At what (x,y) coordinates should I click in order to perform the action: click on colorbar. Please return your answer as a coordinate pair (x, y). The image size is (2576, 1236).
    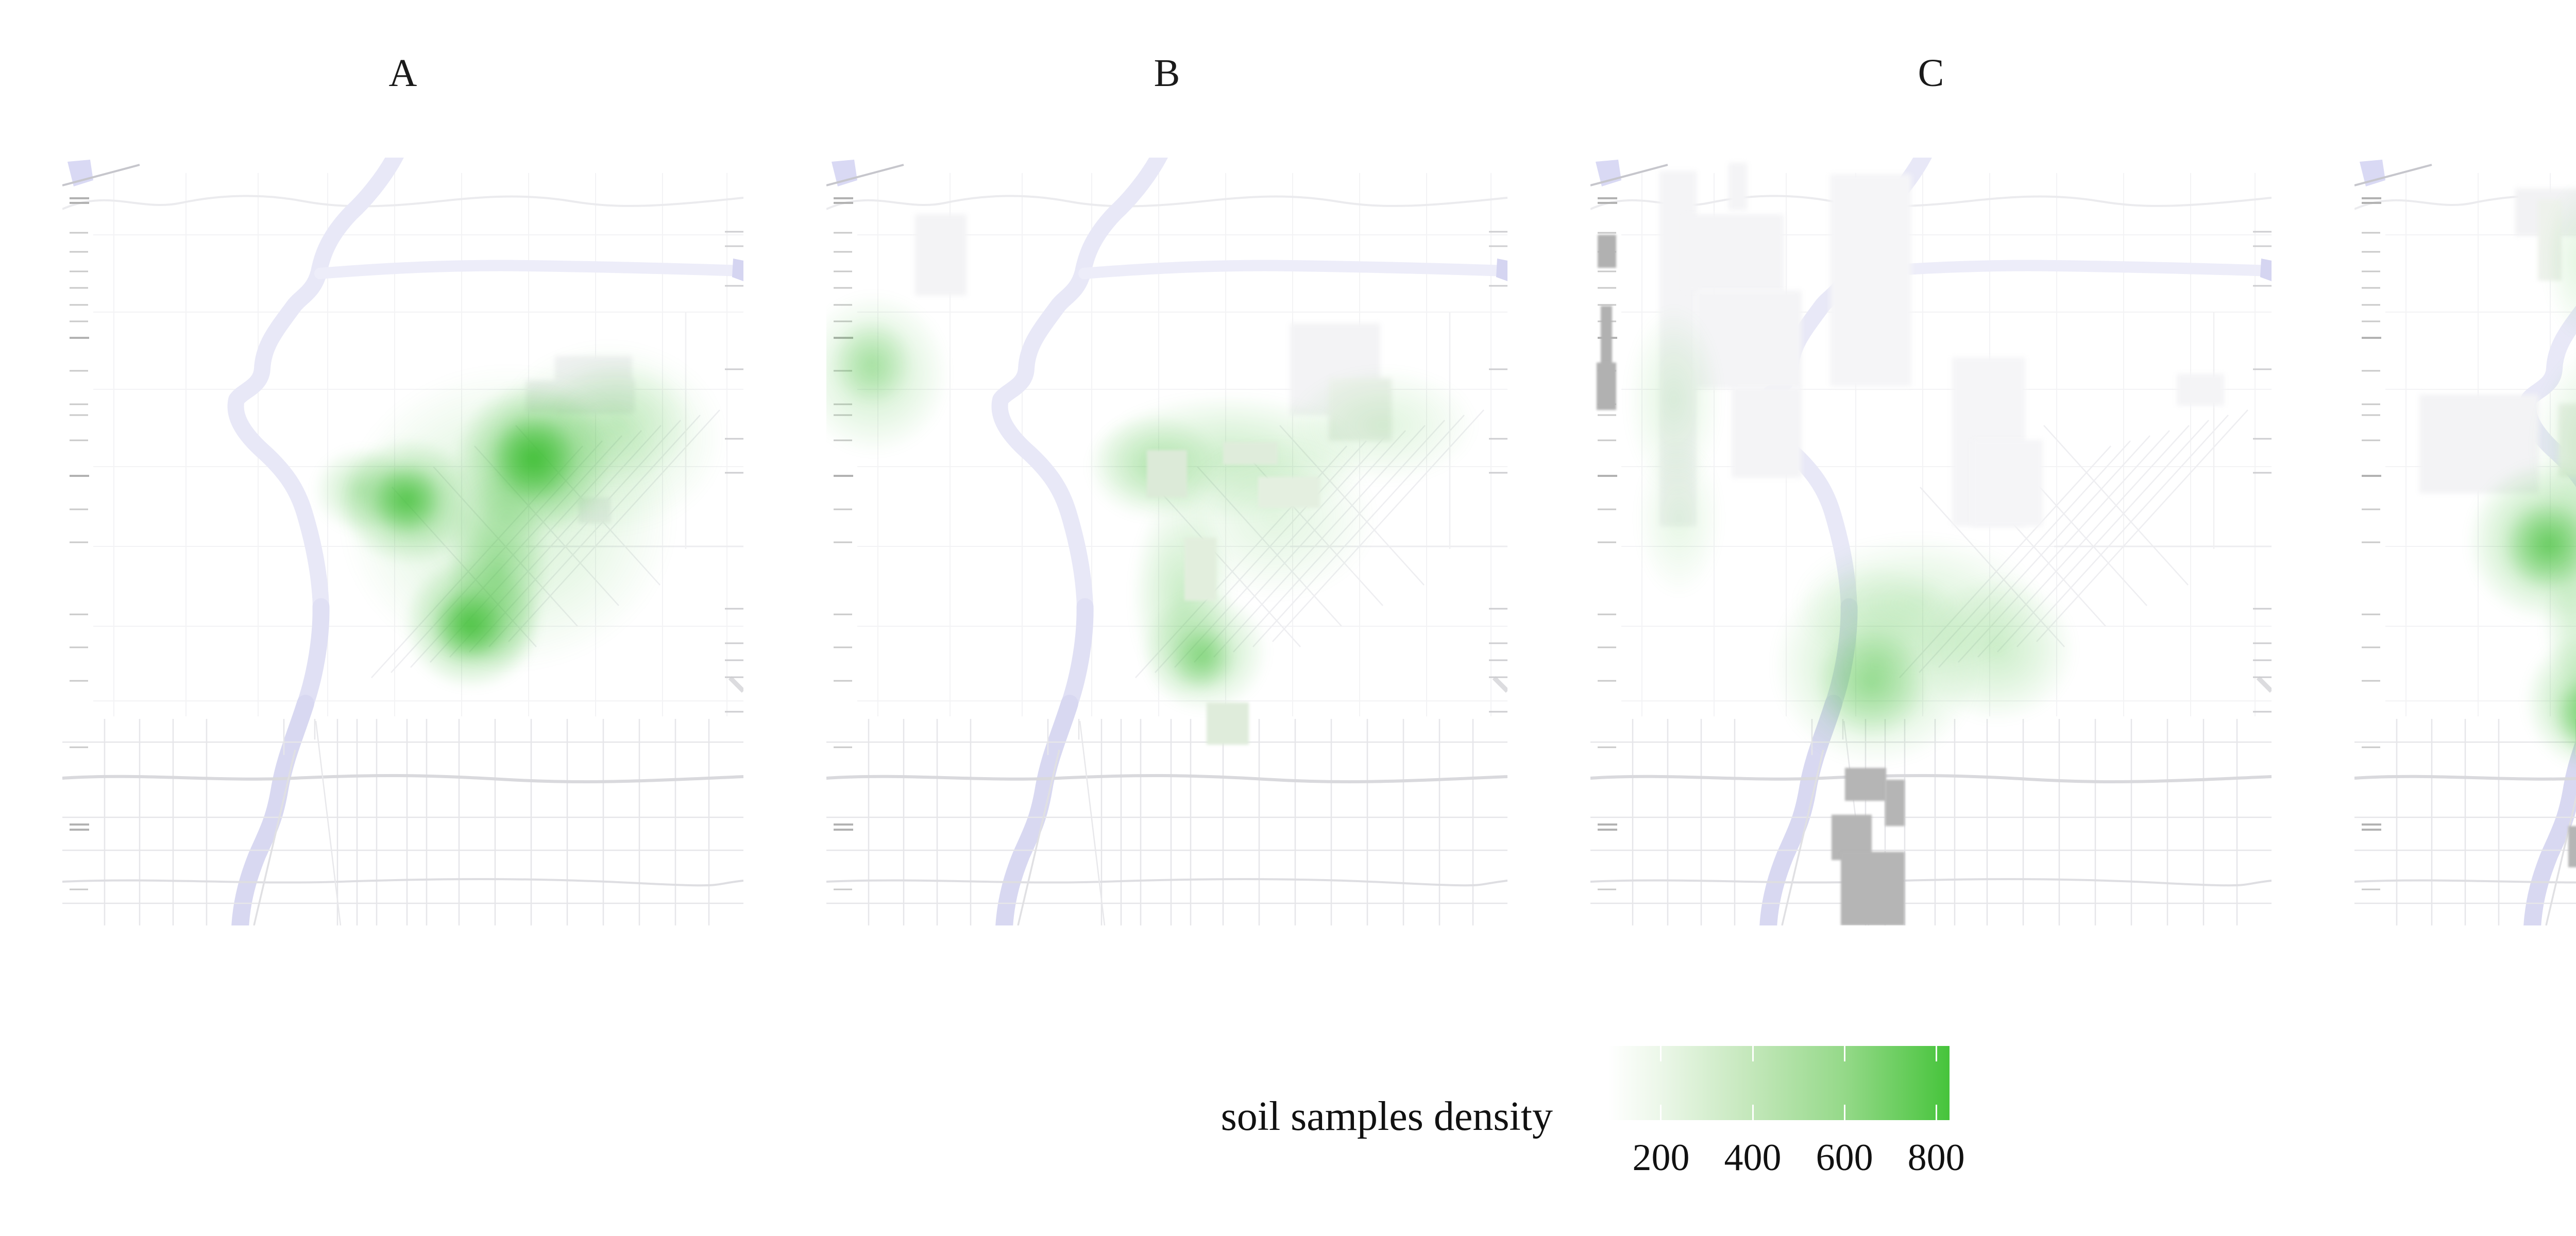
    Looking at the image, I should click on (1779, 1083).